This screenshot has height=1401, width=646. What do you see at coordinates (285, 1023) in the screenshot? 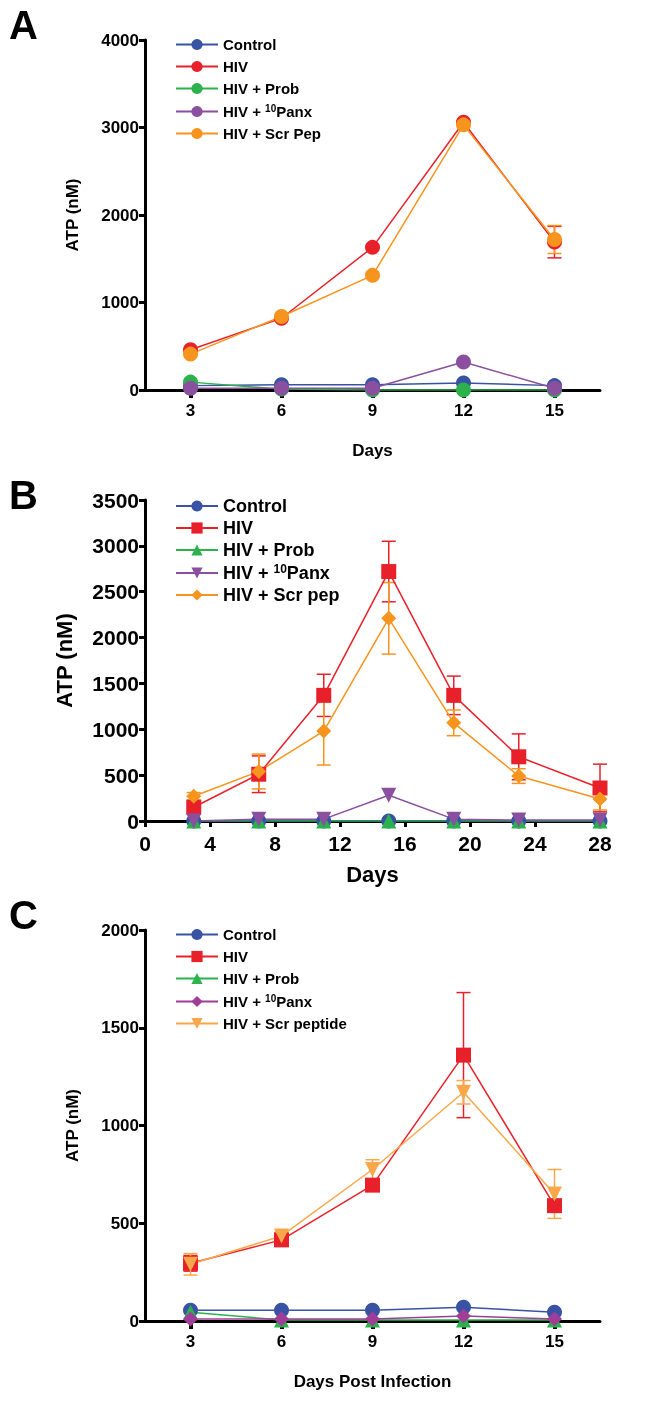
I see `legend-label: HIV + Scr peptide` at bounding box center [285, 1023].